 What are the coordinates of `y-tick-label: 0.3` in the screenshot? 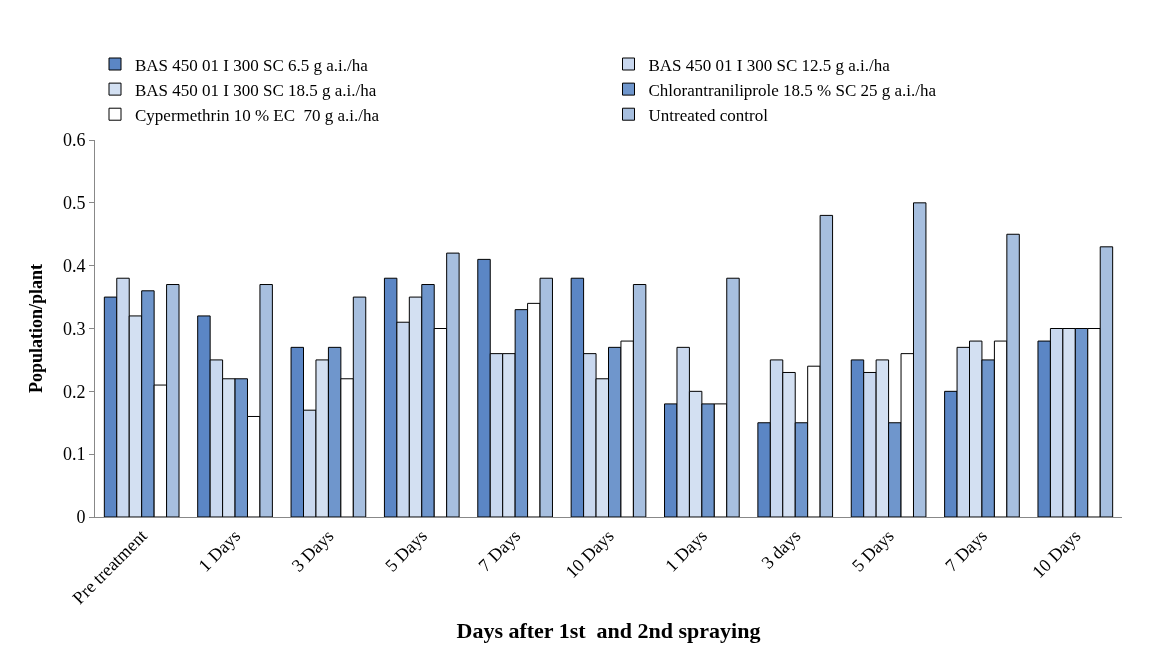 It's located at (74, 328).